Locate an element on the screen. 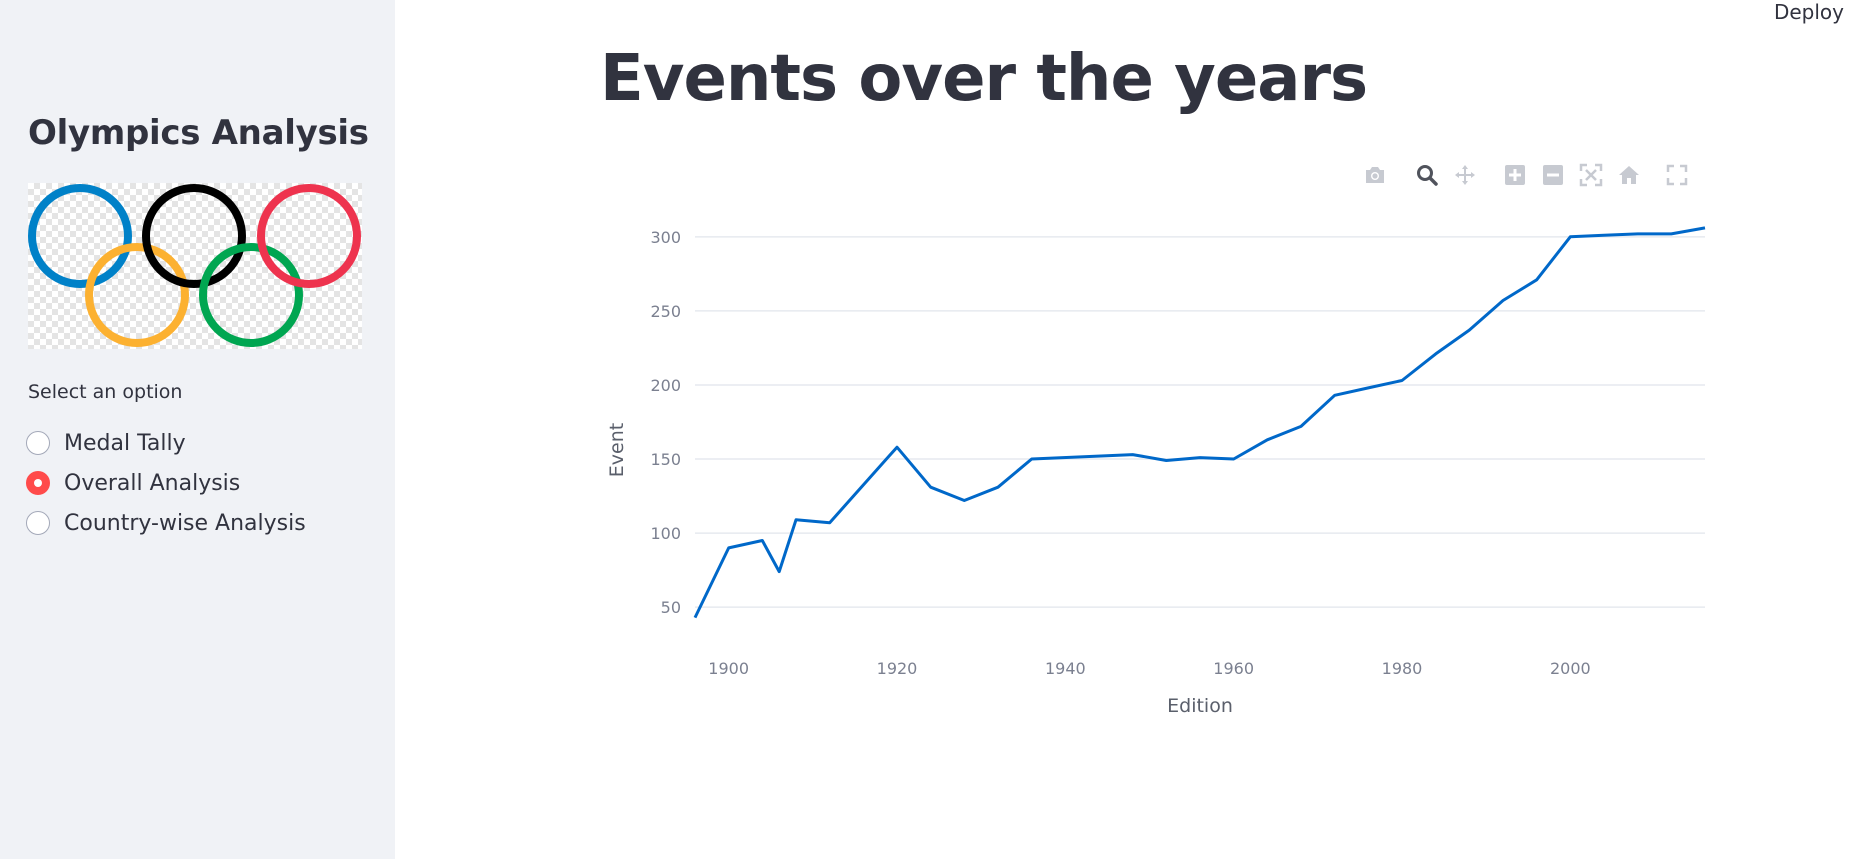 Image resolution: width=1852 pixels, height=859 pixels. fullscreen-icon is located at coordinates (1677, 175).